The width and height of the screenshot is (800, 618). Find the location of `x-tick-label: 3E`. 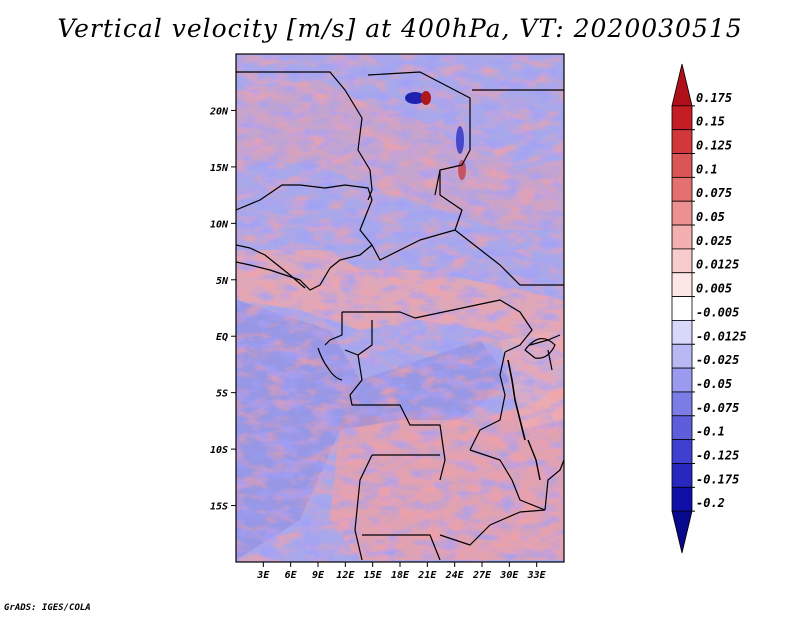

x-tick-label: 3E is located at coordinates (263, 575).